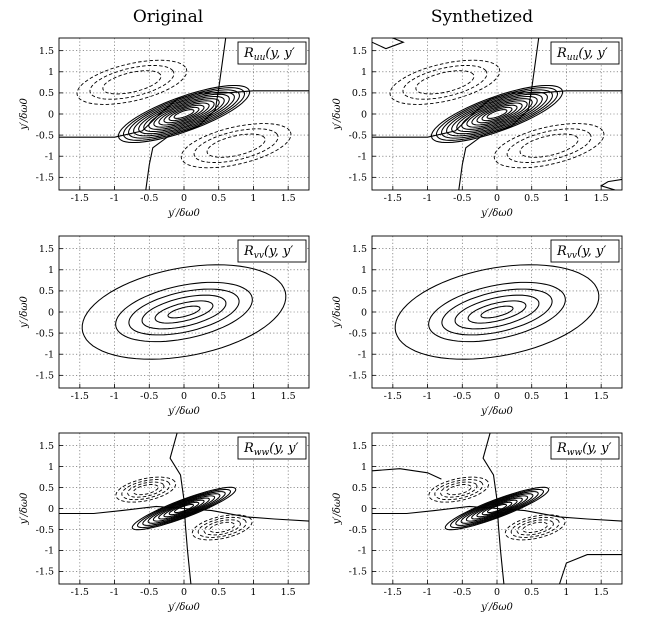 The height and width of the screenshot is (619, 659). I want to click on y-tick-label: -1, so click(49, 157).